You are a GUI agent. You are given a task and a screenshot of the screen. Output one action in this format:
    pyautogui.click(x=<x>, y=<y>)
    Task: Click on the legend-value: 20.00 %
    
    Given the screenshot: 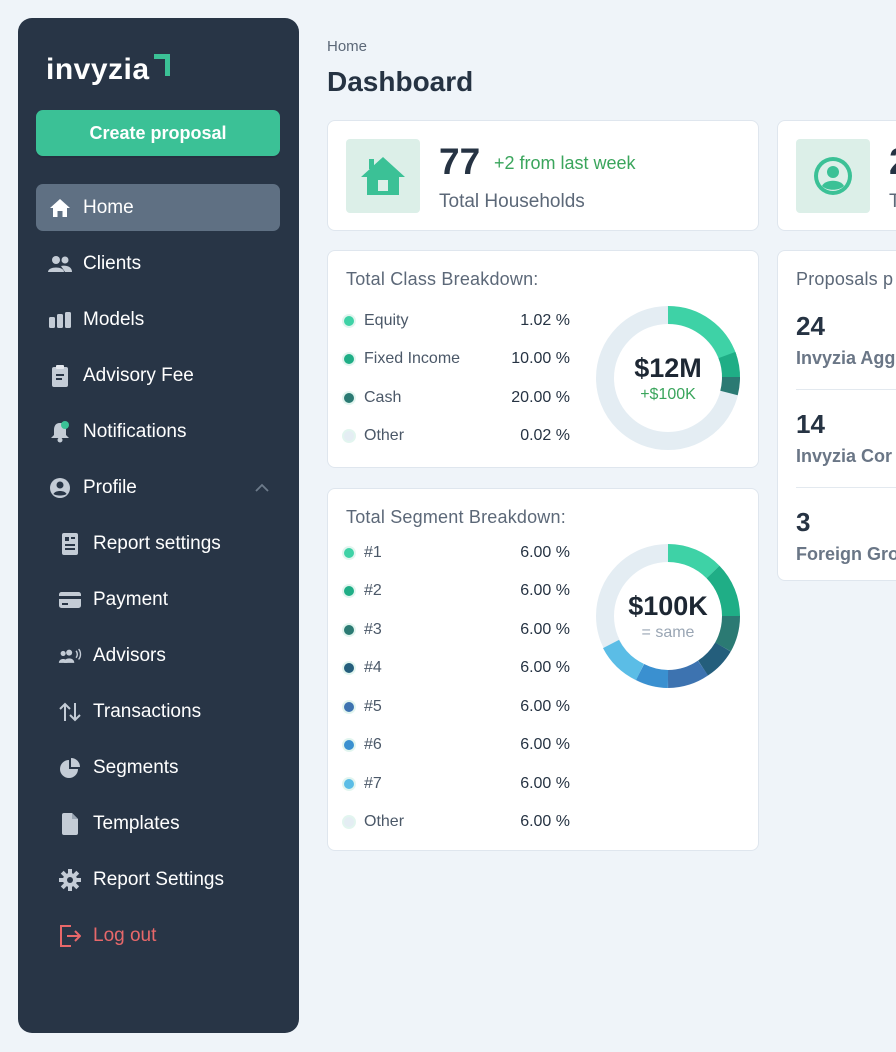 What is the action you would take?
    pyautogui.click(x=540, y=397)
    